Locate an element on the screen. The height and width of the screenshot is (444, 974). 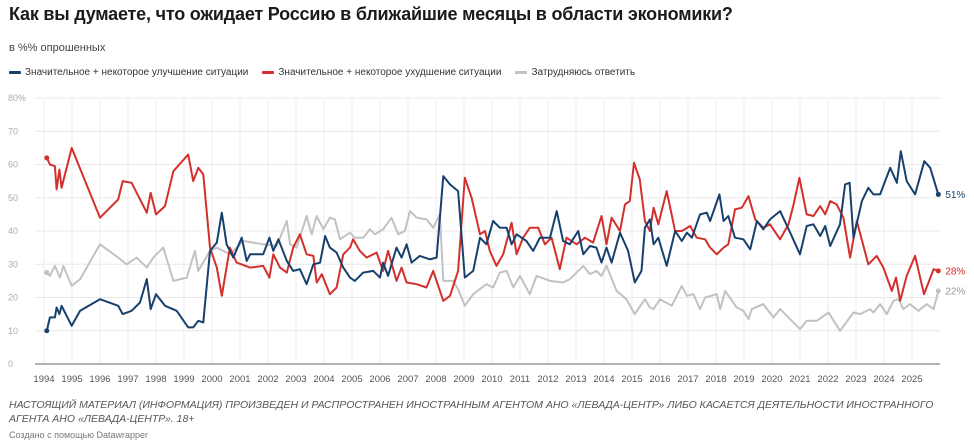
x-tick-label: 2005 is located at coordinates (351, 379).